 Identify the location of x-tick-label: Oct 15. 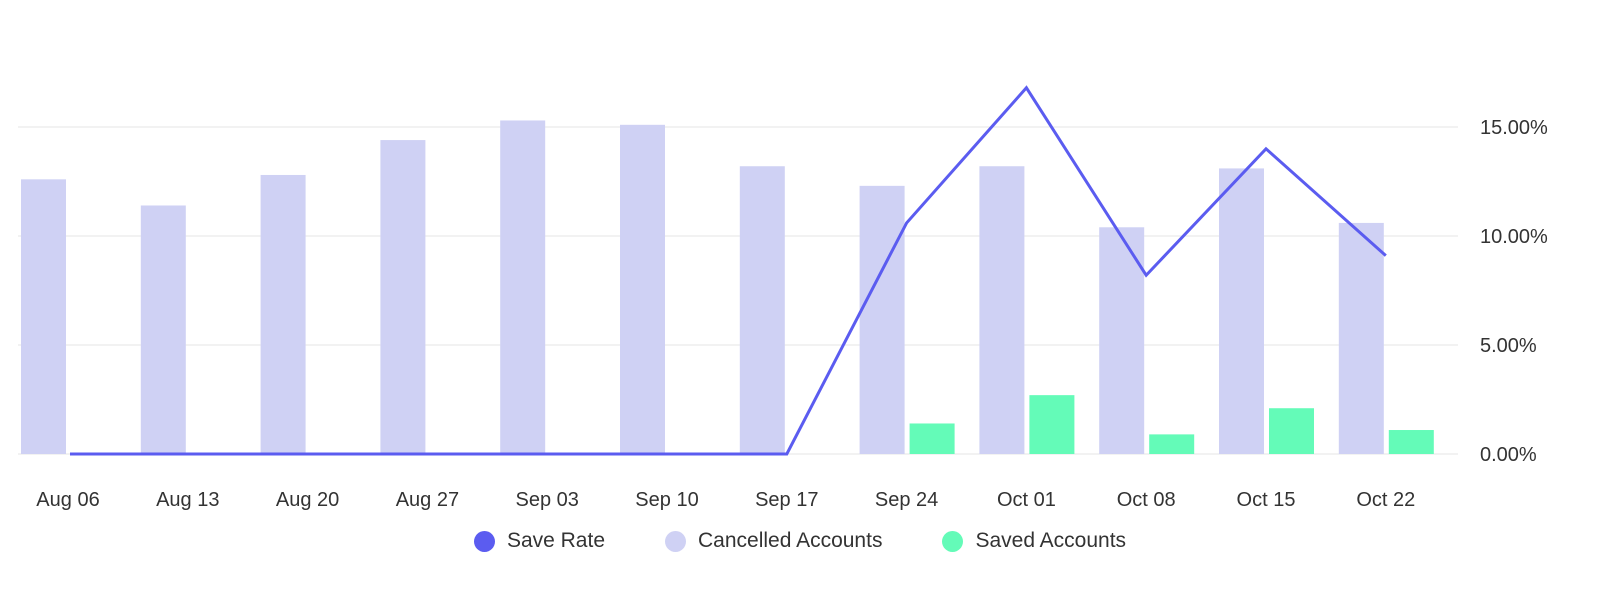
(1266, 500).